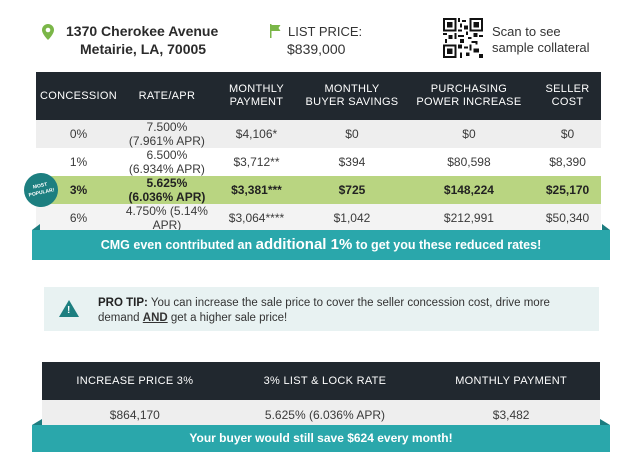 The width and height of the screenshot is (640, 460). Describe the element at coordinates (227, 318) in the screenshot. I see `pro-tip-body-2: get a higher sale price!` at that location.